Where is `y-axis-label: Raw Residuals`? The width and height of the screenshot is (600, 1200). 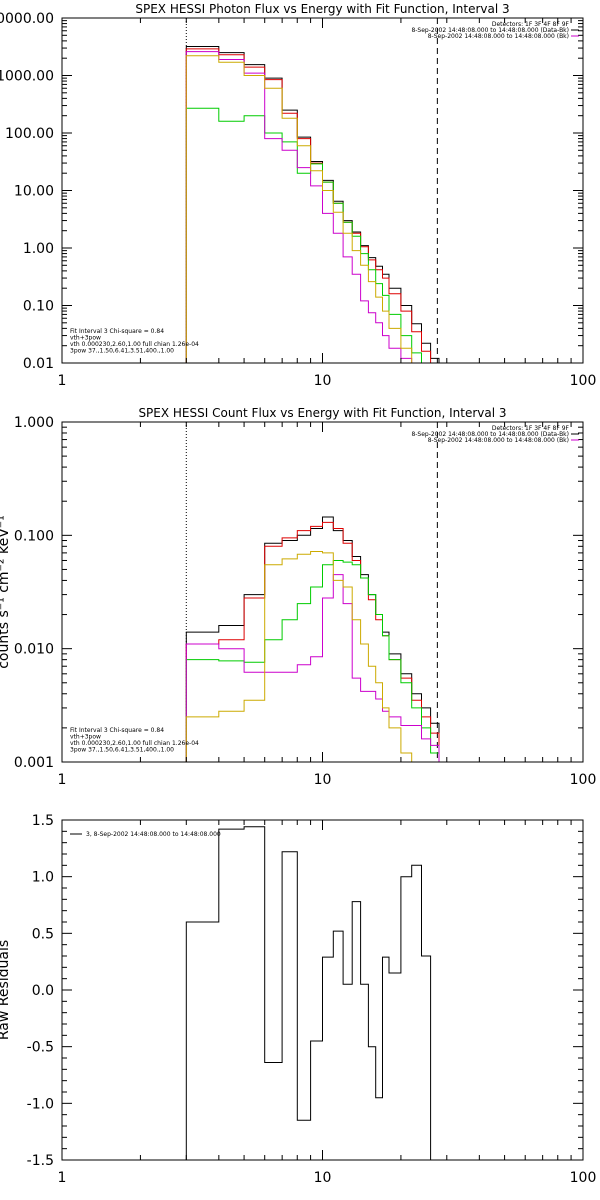
y-axis-label: Raw Residuals is located at coordinates (6, 990).